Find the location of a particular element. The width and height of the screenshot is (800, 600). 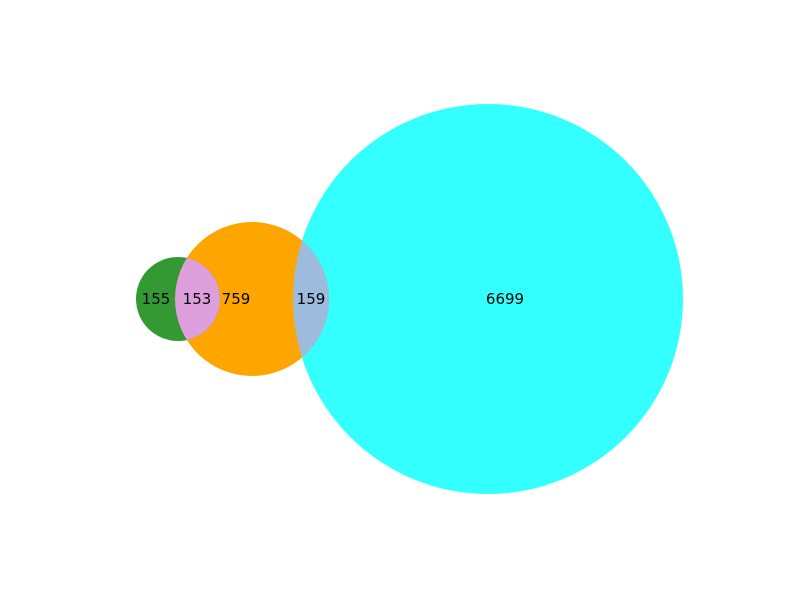

orange-set-circle is located at coordinates (252, 299).